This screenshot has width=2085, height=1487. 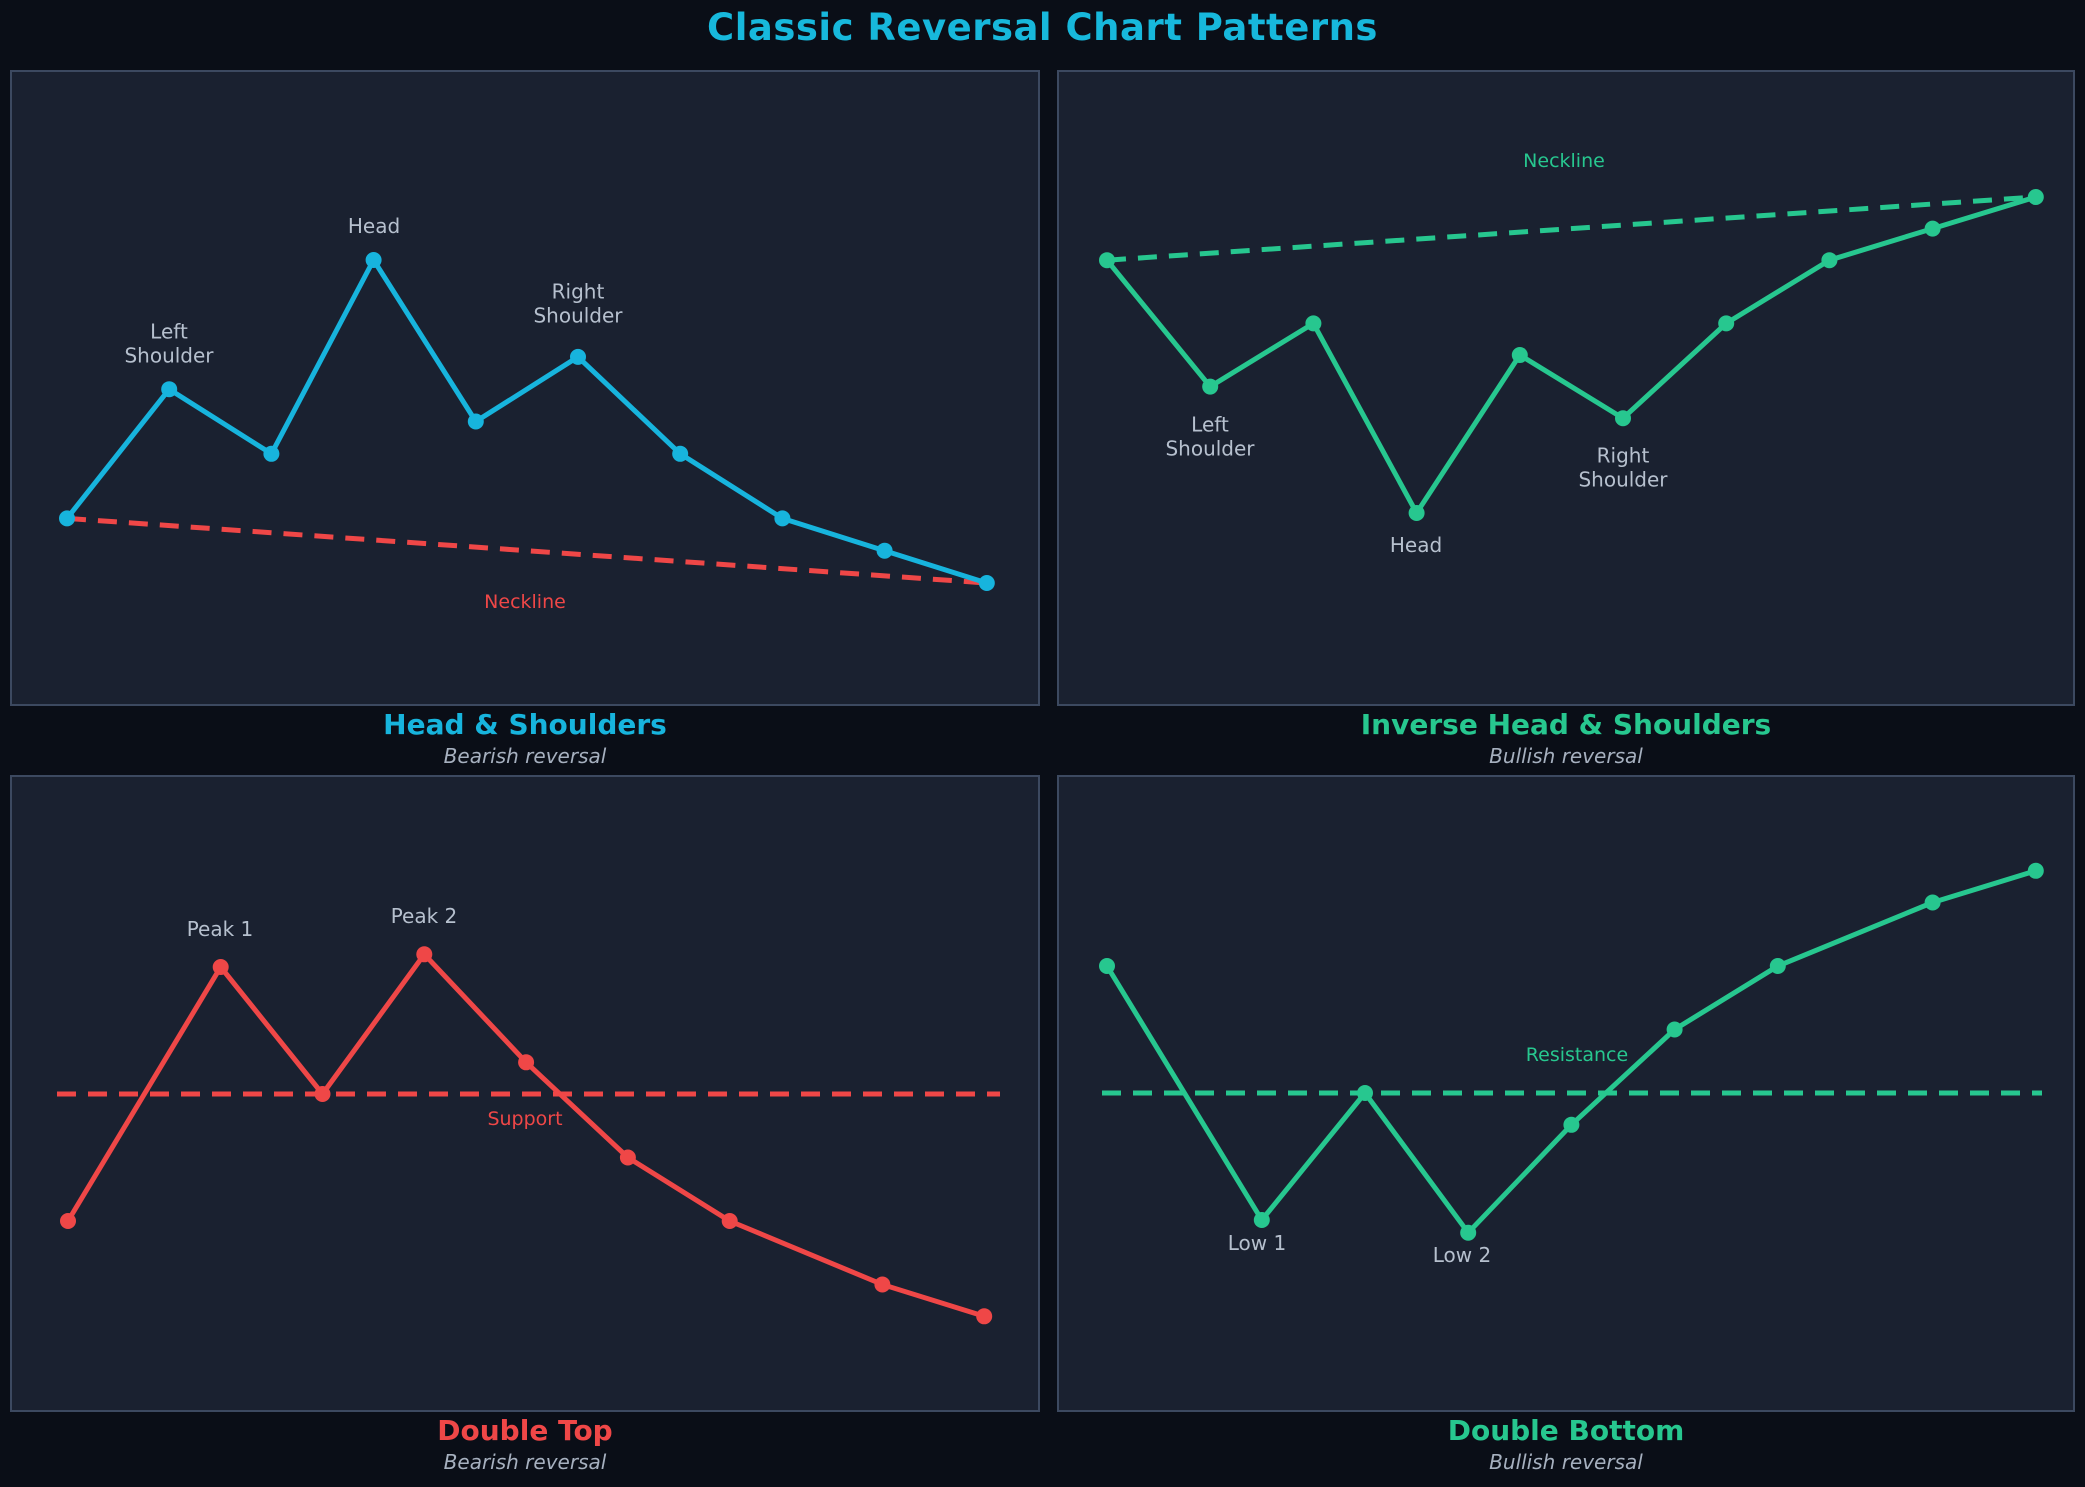 What do you see at coordinates (525, 724) in the screenshot?
I see `pattern-title: Head & Shoulders` at bounding box center [525, 724].